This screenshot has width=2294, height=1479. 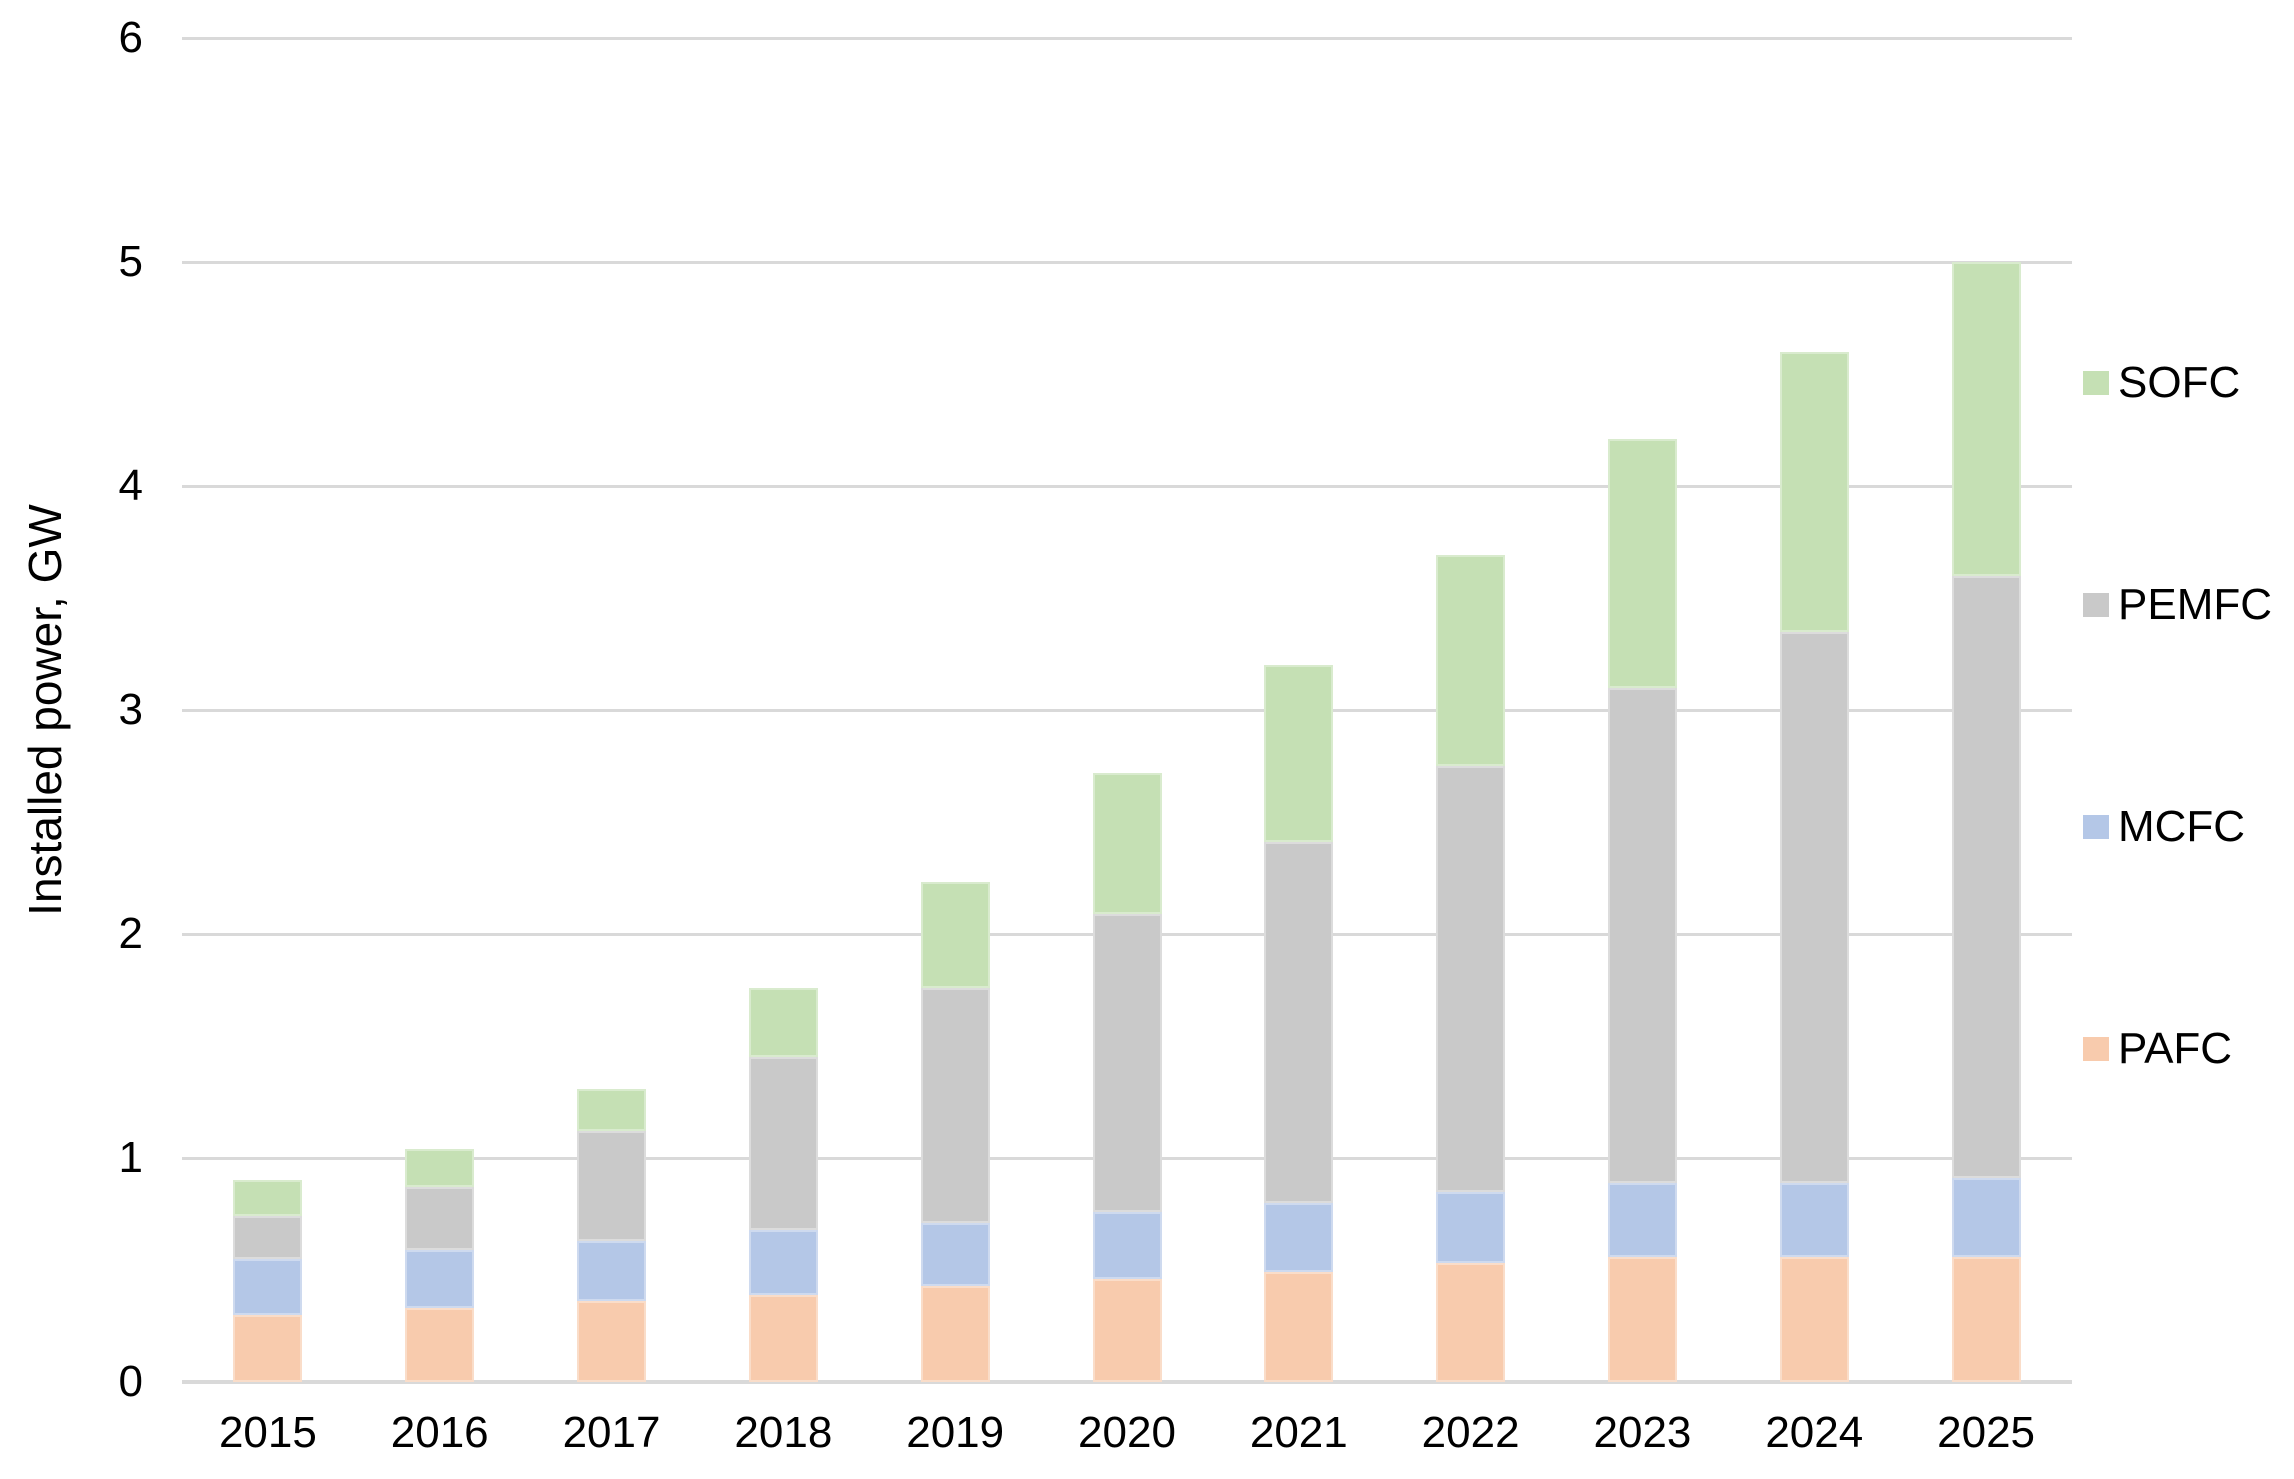 I want to click on bar-segment-2020-sofc, so click(x=1127, y=843).